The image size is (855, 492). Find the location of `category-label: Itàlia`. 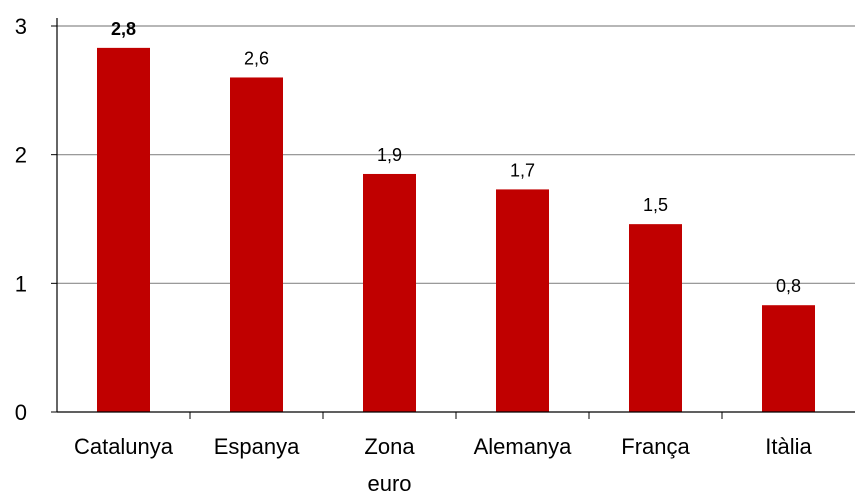

category-label: Itàlia is located at coordinates (788, 446).